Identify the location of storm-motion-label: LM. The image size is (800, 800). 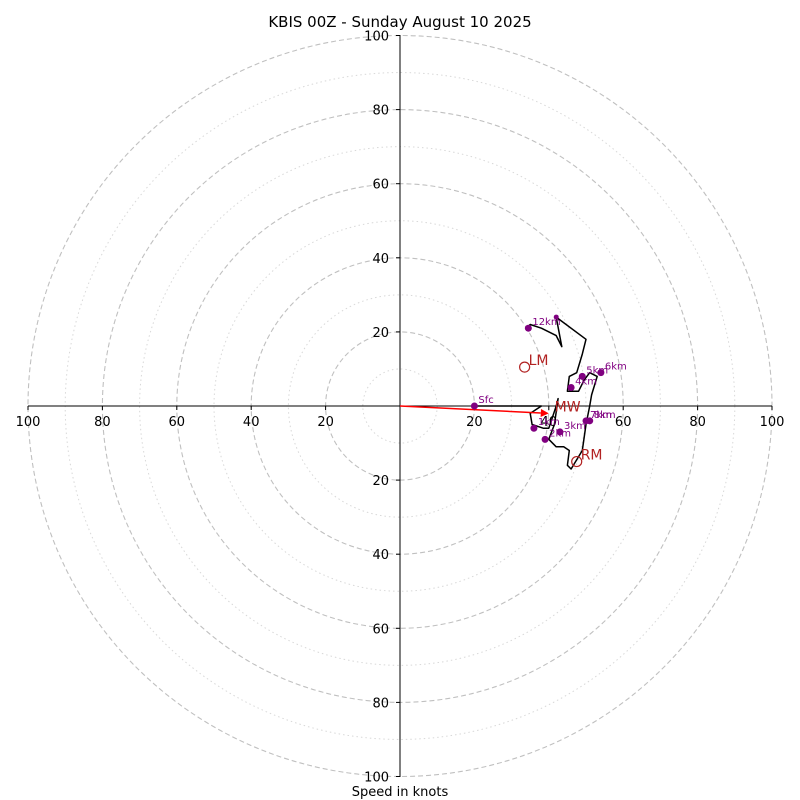
(539, 361).